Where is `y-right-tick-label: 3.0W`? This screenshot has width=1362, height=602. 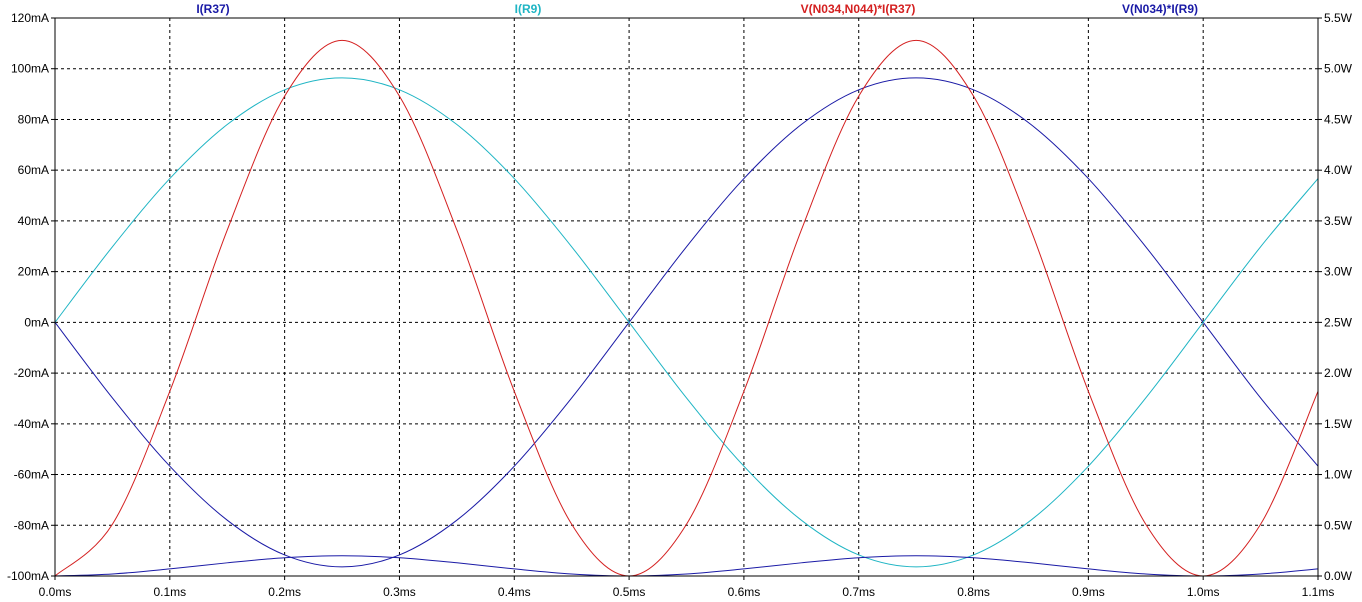
y-right-tick-label: 3.0W is located at coordinates (1338, 272).